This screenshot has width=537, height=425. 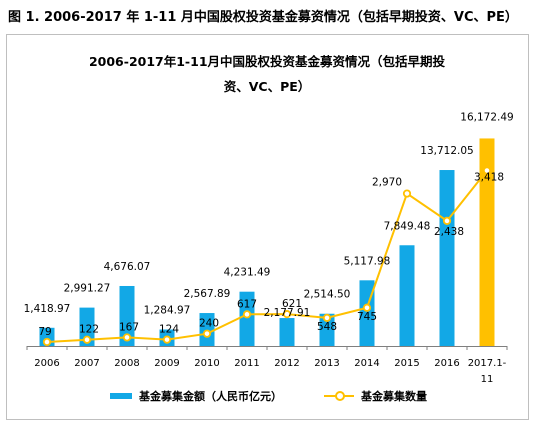 I want to click on bar-value-label-2010: 2,567.89, so click(x=207, y=294).